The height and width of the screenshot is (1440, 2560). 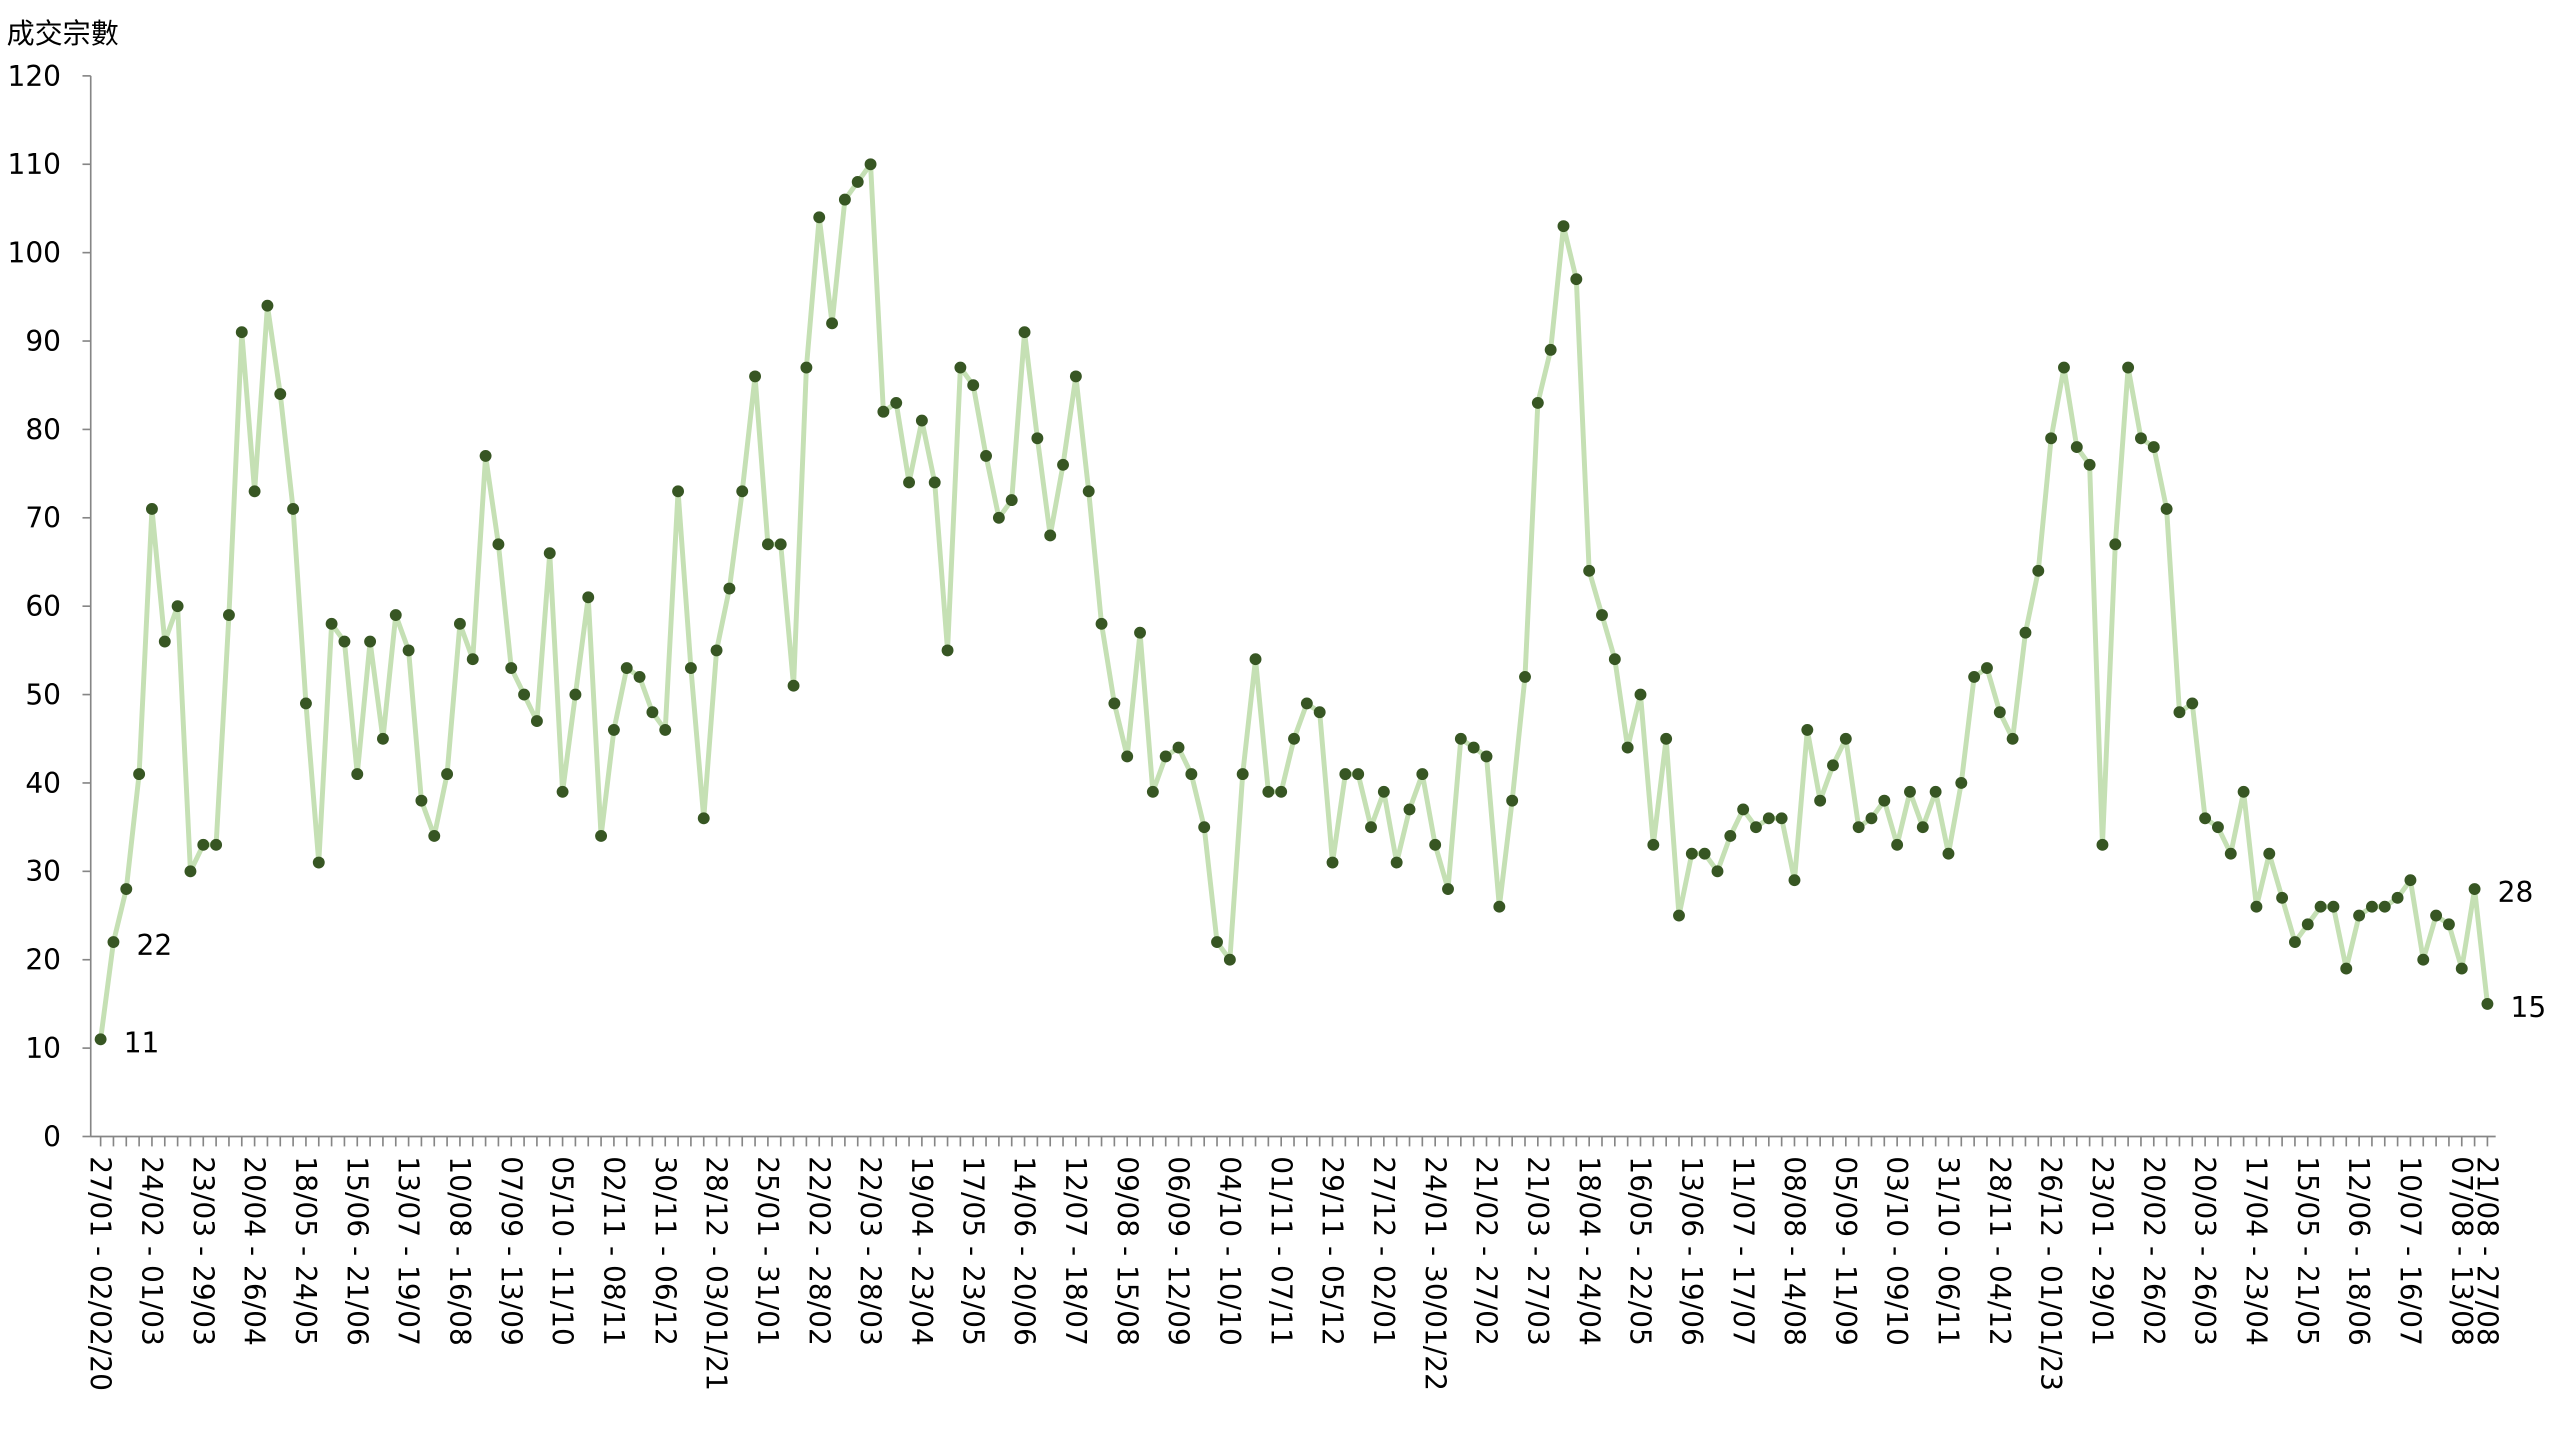 What do you see at coordinates (767, 1251) in the screenshot?
I see `x-tick-label: 25/01 - 31/01` at bounding box center [767, 1251].